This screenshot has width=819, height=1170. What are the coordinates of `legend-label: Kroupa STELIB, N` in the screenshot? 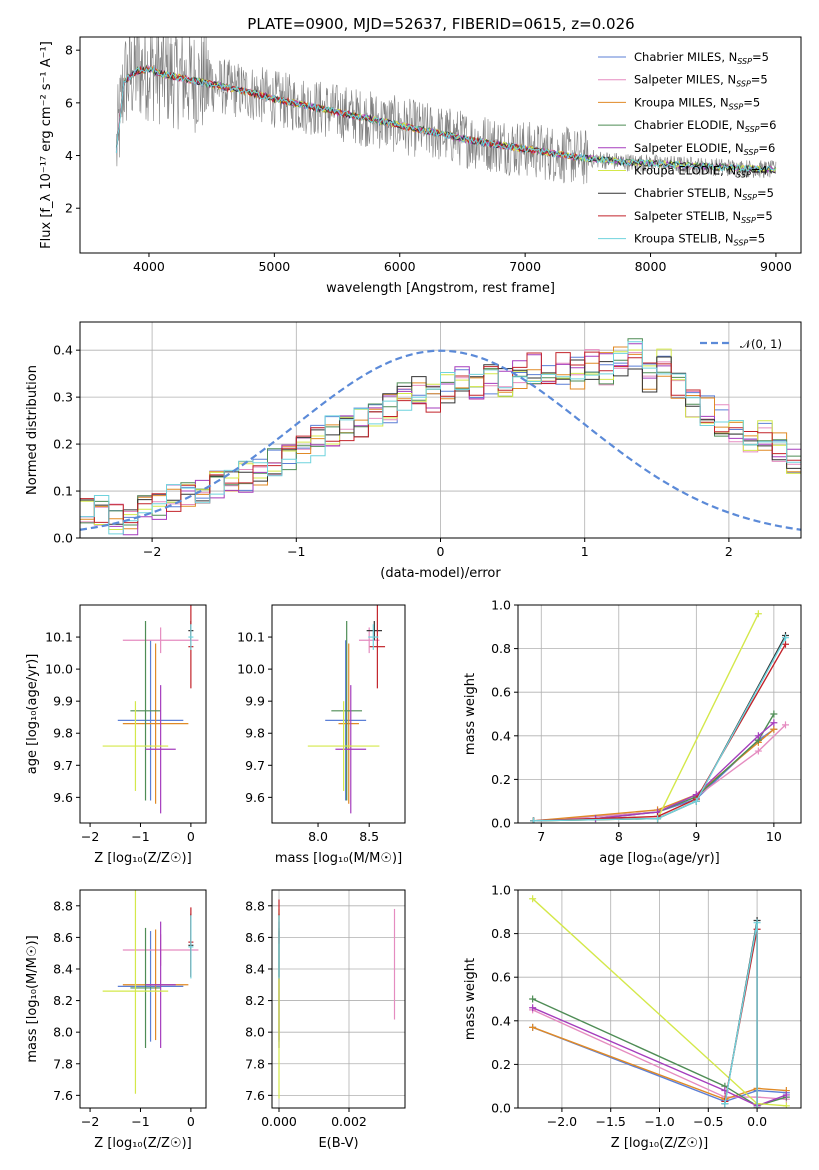 It's located at (684, 239).